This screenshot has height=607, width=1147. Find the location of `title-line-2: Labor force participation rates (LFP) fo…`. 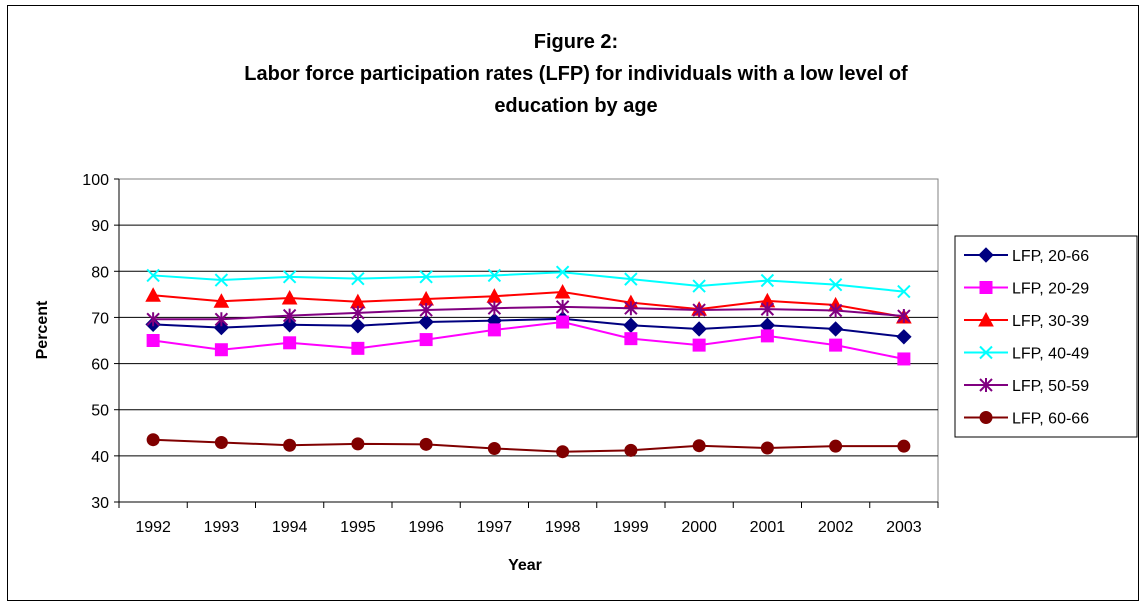

title-line-2: Labor force participation rates (LFP) fo… is located at coordinates (576, 74).